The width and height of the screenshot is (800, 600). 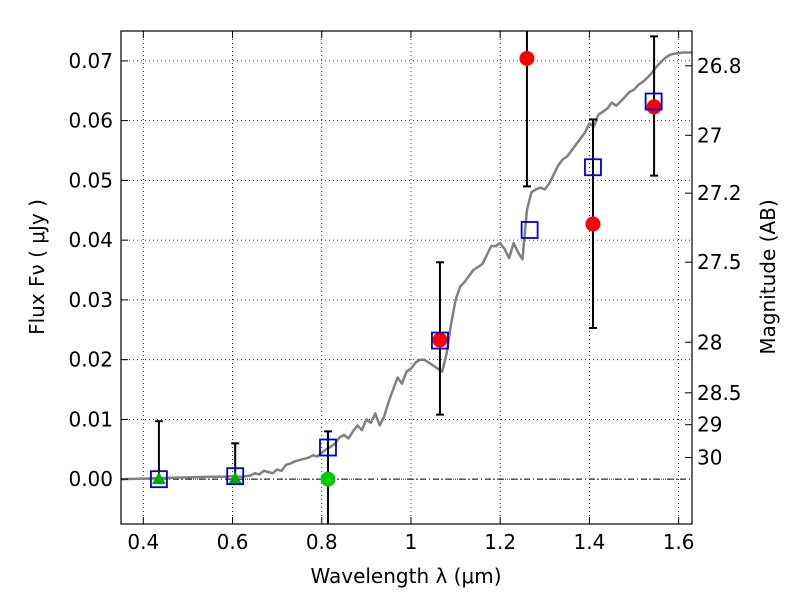 What do you see at coordinates (233, 542) in the screenshot?
I see `x-tick-label: 0.6` at bounding box center [233, 542].